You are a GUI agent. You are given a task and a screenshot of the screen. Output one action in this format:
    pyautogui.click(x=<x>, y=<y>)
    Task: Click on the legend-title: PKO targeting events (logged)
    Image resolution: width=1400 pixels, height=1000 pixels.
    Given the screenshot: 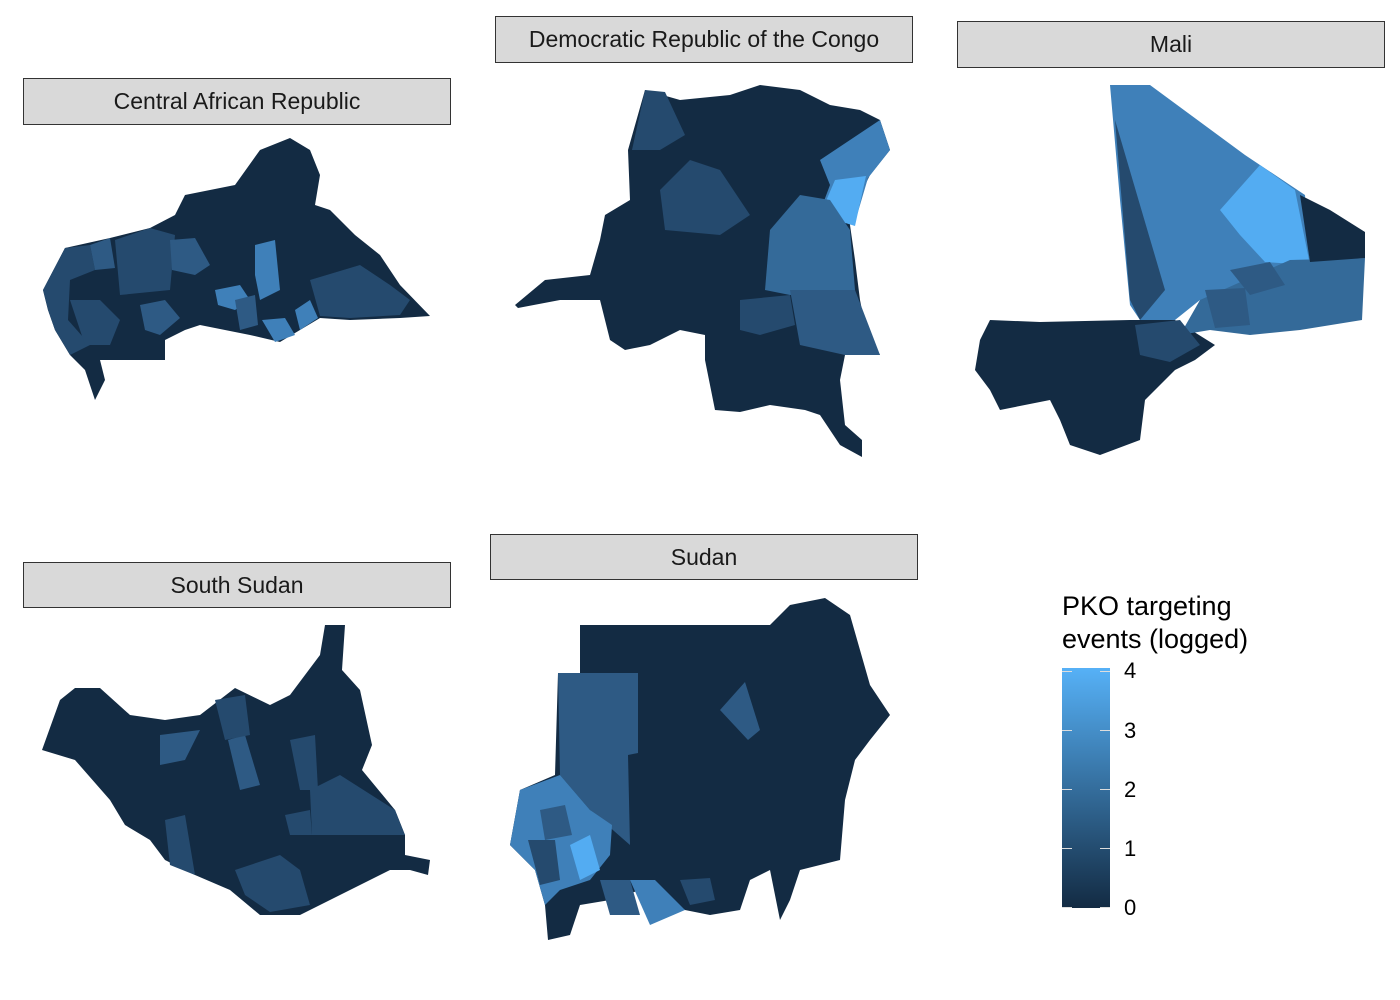 What is the action you would take?
    pyautogui.click(x=1155, y=623)
    